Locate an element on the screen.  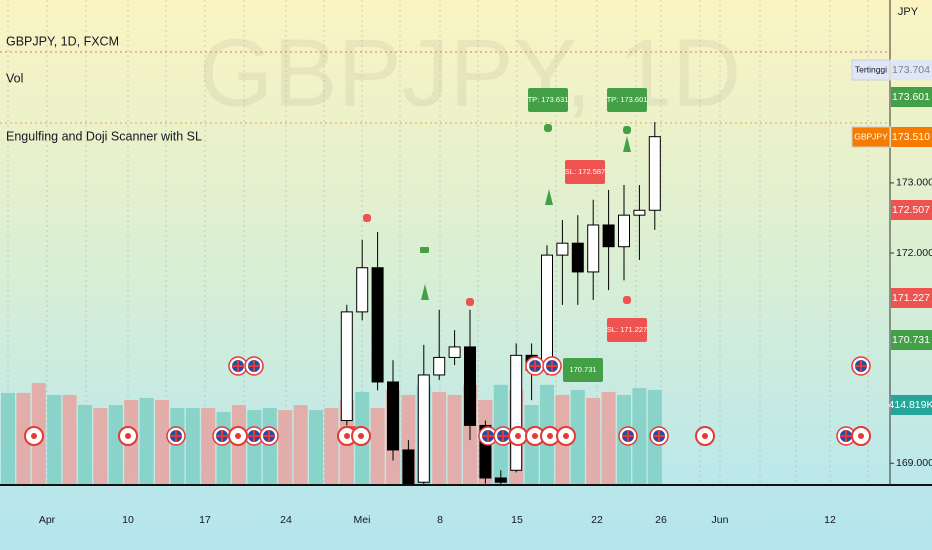
annotation-text: TP: 173.631 is located at coordinates (548, 99).